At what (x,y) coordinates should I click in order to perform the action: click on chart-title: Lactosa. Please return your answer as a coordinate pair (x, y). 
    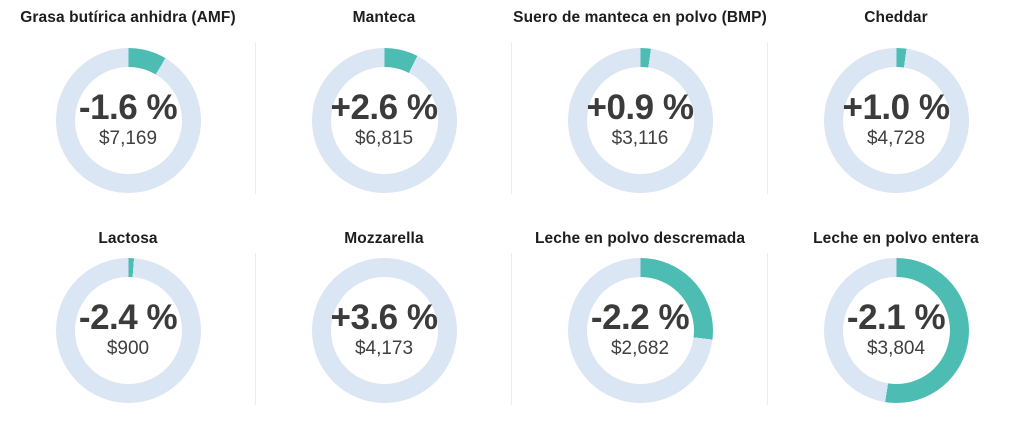
    Looking at the image, I should click on (128, 238).